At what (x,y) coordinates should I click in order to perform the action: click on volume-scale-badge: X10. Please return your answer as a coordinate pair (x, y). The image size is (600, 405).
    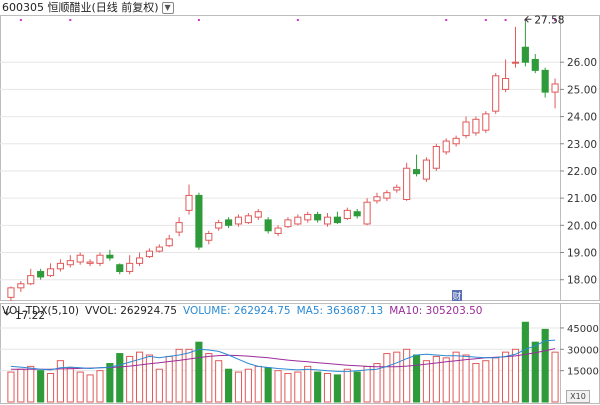
    Looking at the image, I should click on (578, 396).